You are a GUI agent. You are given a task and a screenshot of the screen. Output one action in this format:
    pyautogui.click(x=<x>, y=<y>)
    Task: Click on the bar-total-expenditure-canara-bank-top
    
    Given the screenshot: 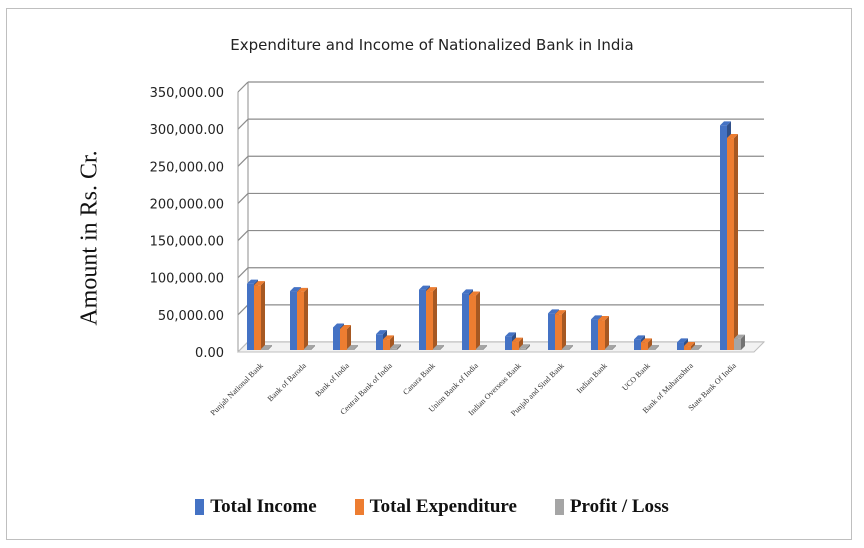 What is the action you would take?
    pyautogui.click(x=431, y=289)
    